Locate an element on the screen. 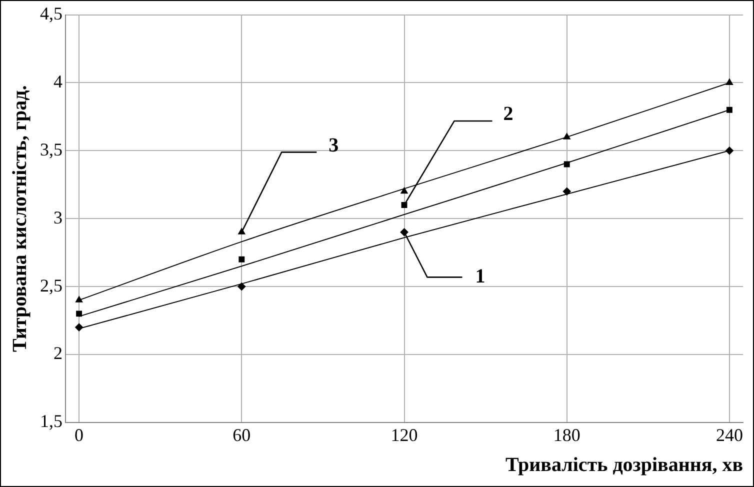 The width and height of the screenshot is (754, 487). x-tick-label: 180 is located at coordinates (566, 434).